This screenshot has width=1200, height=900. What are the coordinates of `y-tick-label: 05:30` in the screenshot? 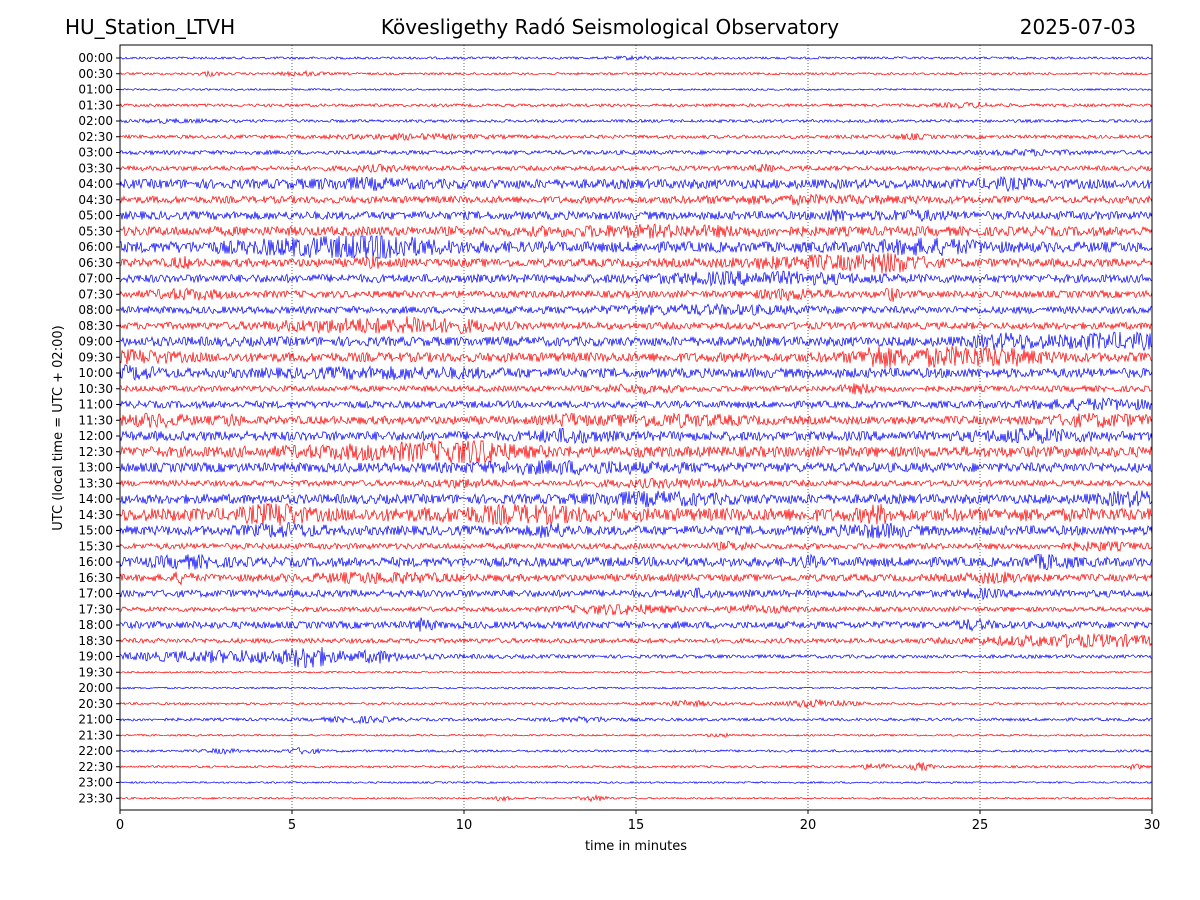 It's located at (95, 231).